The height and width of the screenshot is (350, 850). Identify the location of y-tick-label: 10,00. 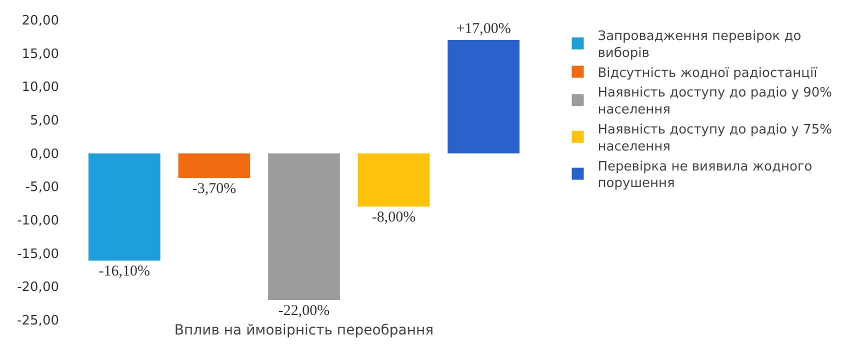
(40, 88).